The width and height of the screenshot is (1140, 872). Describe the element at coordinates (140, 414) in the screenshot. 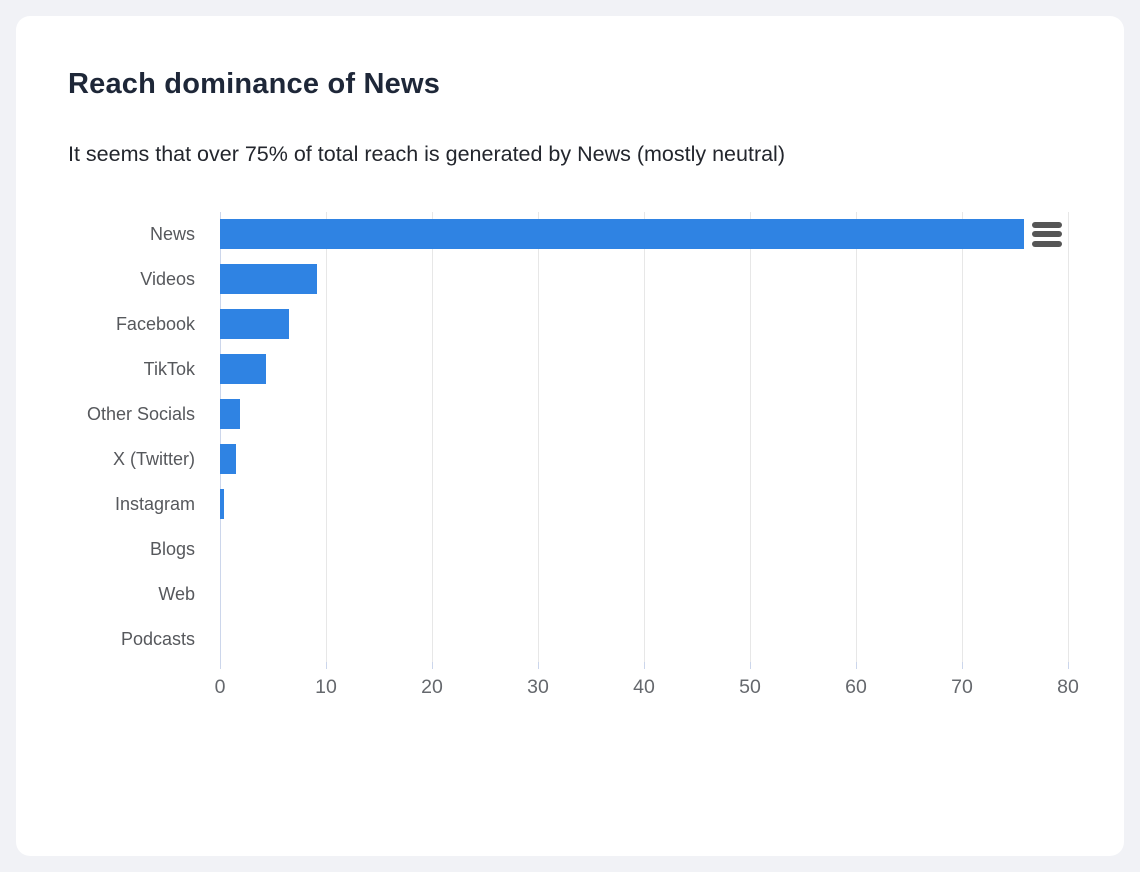

I see `category-label: Other Socials` at that location.